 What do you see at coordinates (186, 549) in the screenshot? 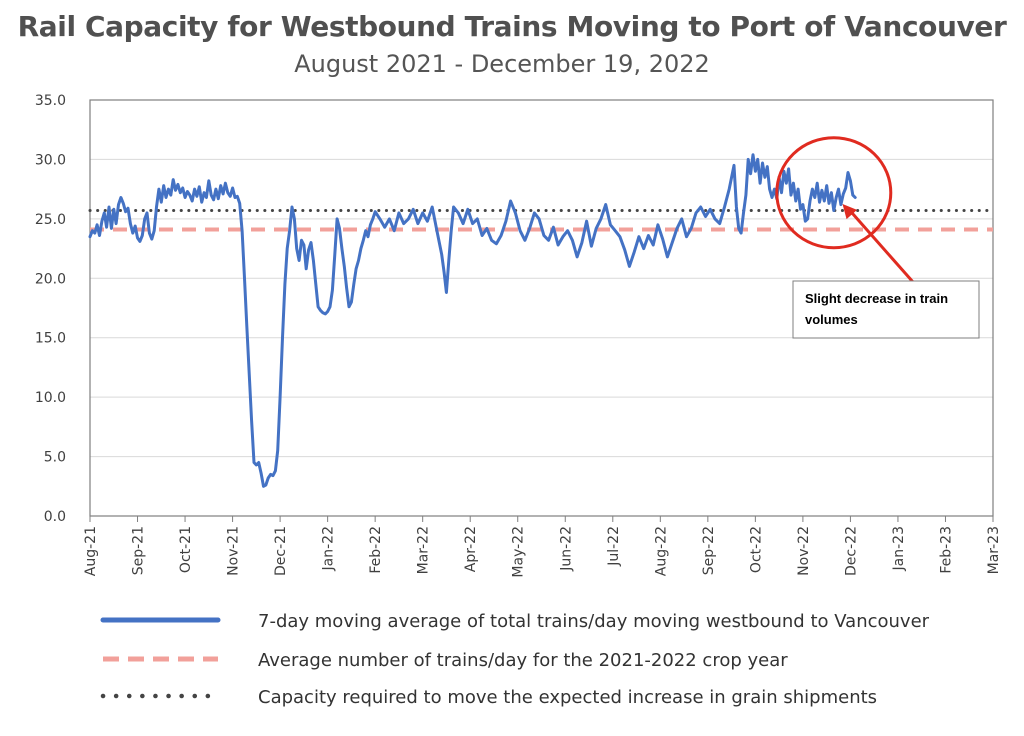
I see `x-tick-label: Oct-21` at bounding box center [186, 549].